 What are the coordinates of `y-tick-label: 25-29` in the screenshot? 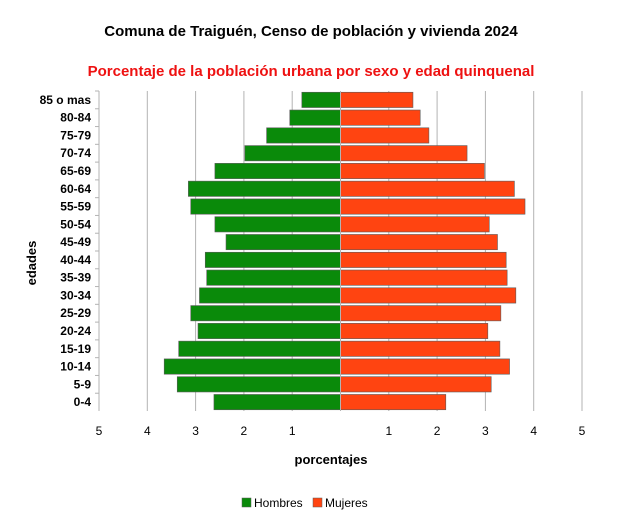 It's located at (75, 313).